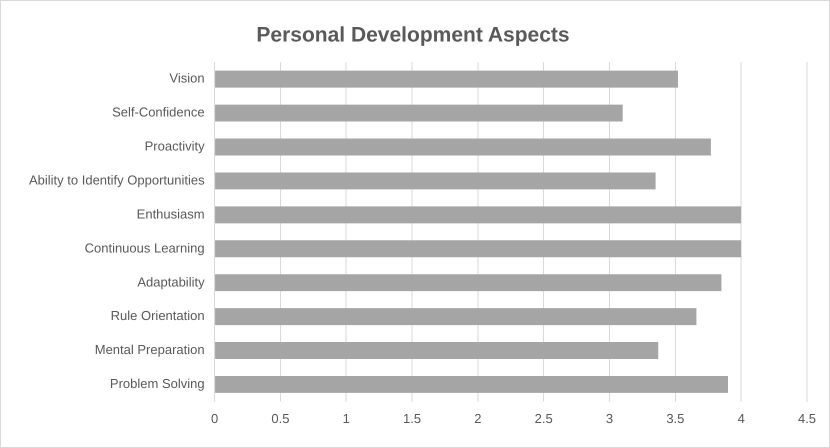 This screenshot has height=448, width=830. Describe the element at coordinates (741, 418) in the screenshot. I see `x-tick-label: 4` at that location.